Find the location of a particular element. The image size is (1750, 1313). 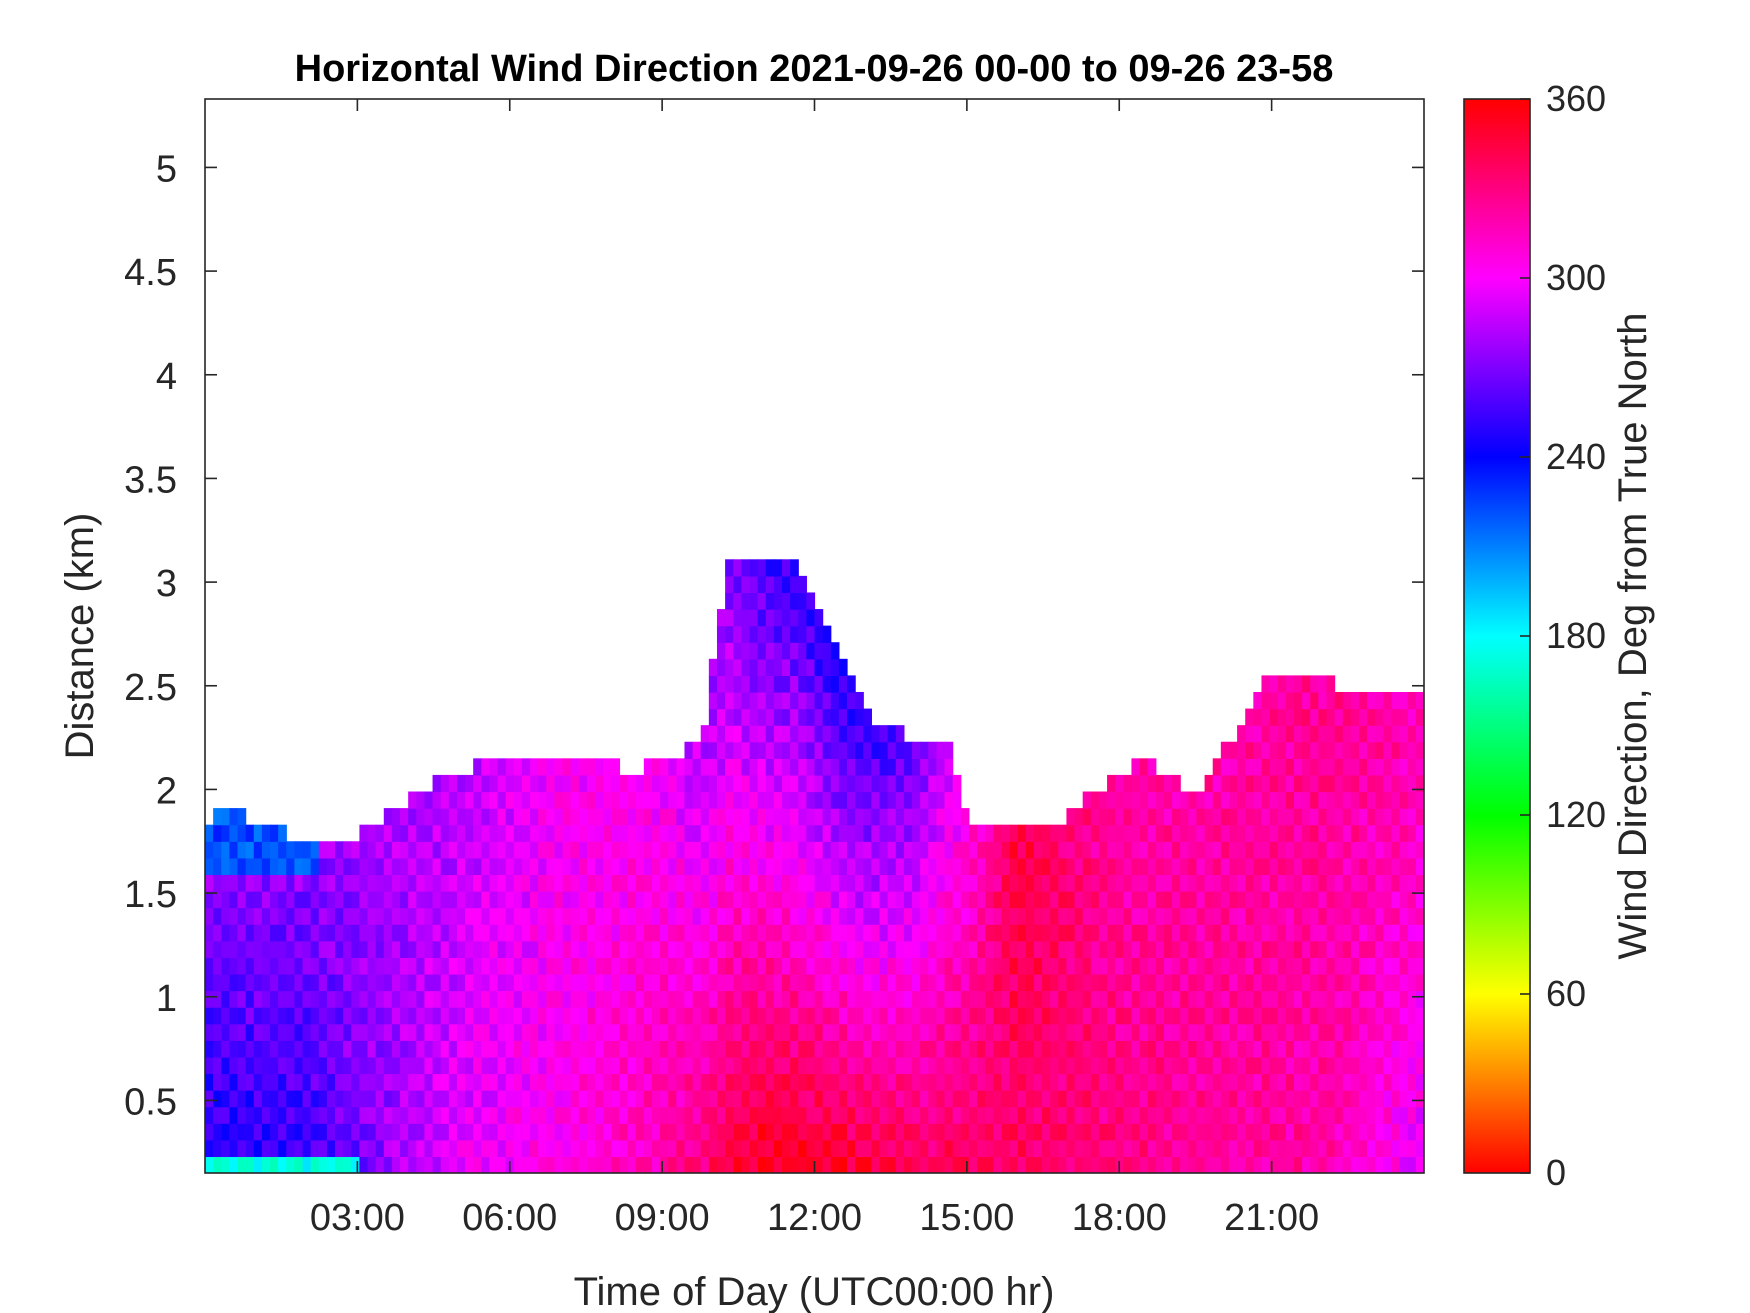

x-tick-label: 12:00 is located at coordinates (814, 1218).